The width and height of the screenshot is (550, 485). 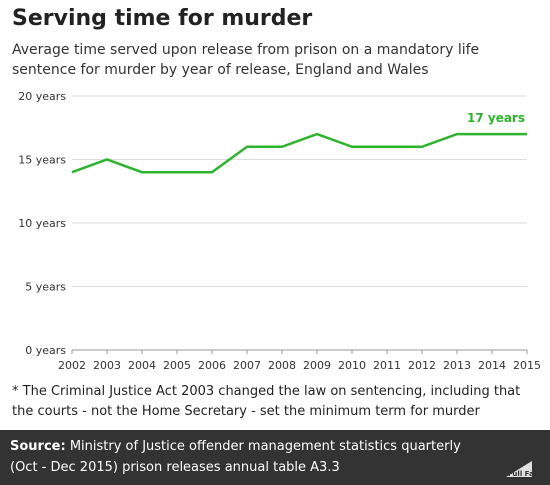 What do you see at coordinates (317, 365) in the screenshot?
I see `x-tick-label: 2009` at bounding box center [317, 365].